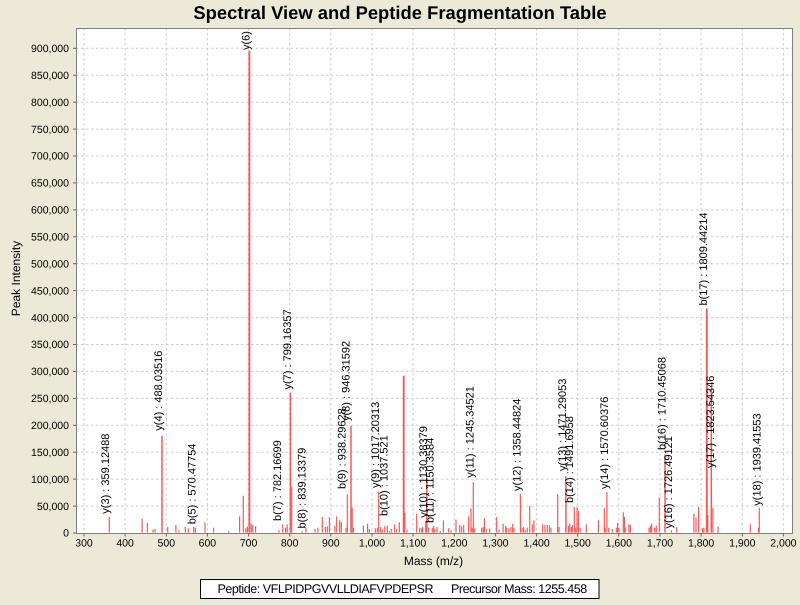  What do you see at coordinates (471, 432) in the screenshot?
I see `svg-text: y(11) : 1245.34521` at bounding box center [471, 432].